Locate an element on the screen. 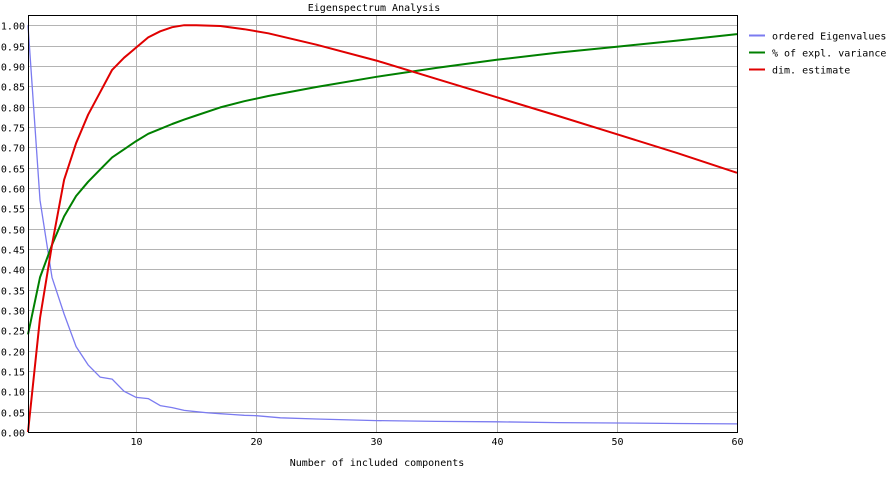 This screenshot has height=477, width=895. y-tick-label: 0.35 is located at coordinates (13, 292).